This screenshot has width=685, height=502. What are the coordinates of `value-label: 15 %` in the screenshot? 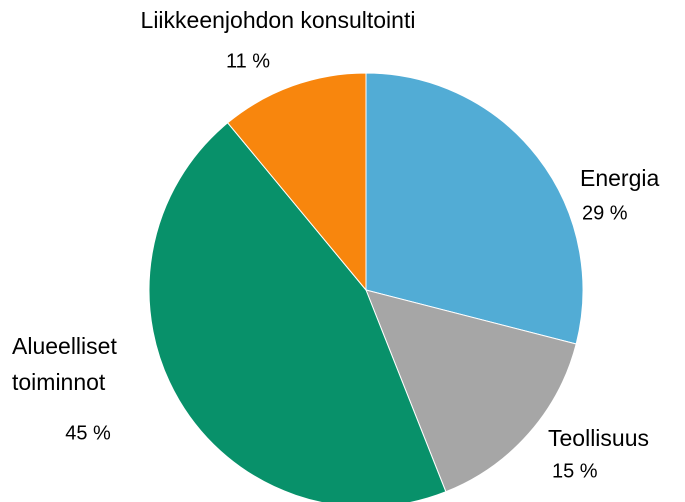 It's located at (575, 471).